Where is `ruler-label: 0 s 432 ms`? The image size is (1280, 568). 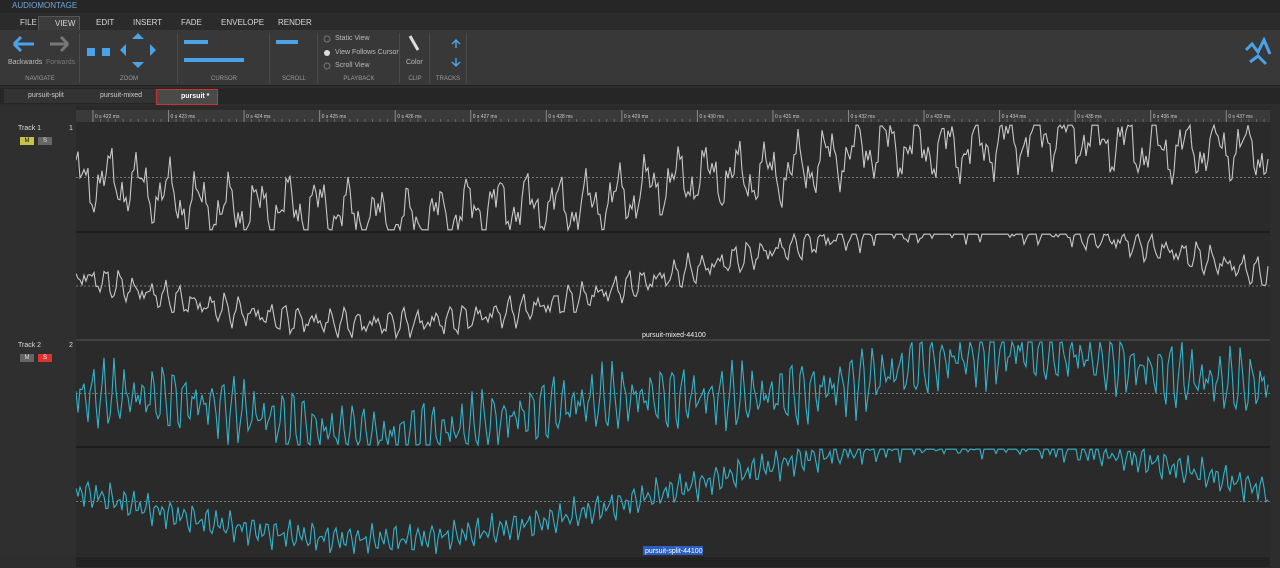
ruler-label: 0 s 432 ms is located at coordinates (863, 117).